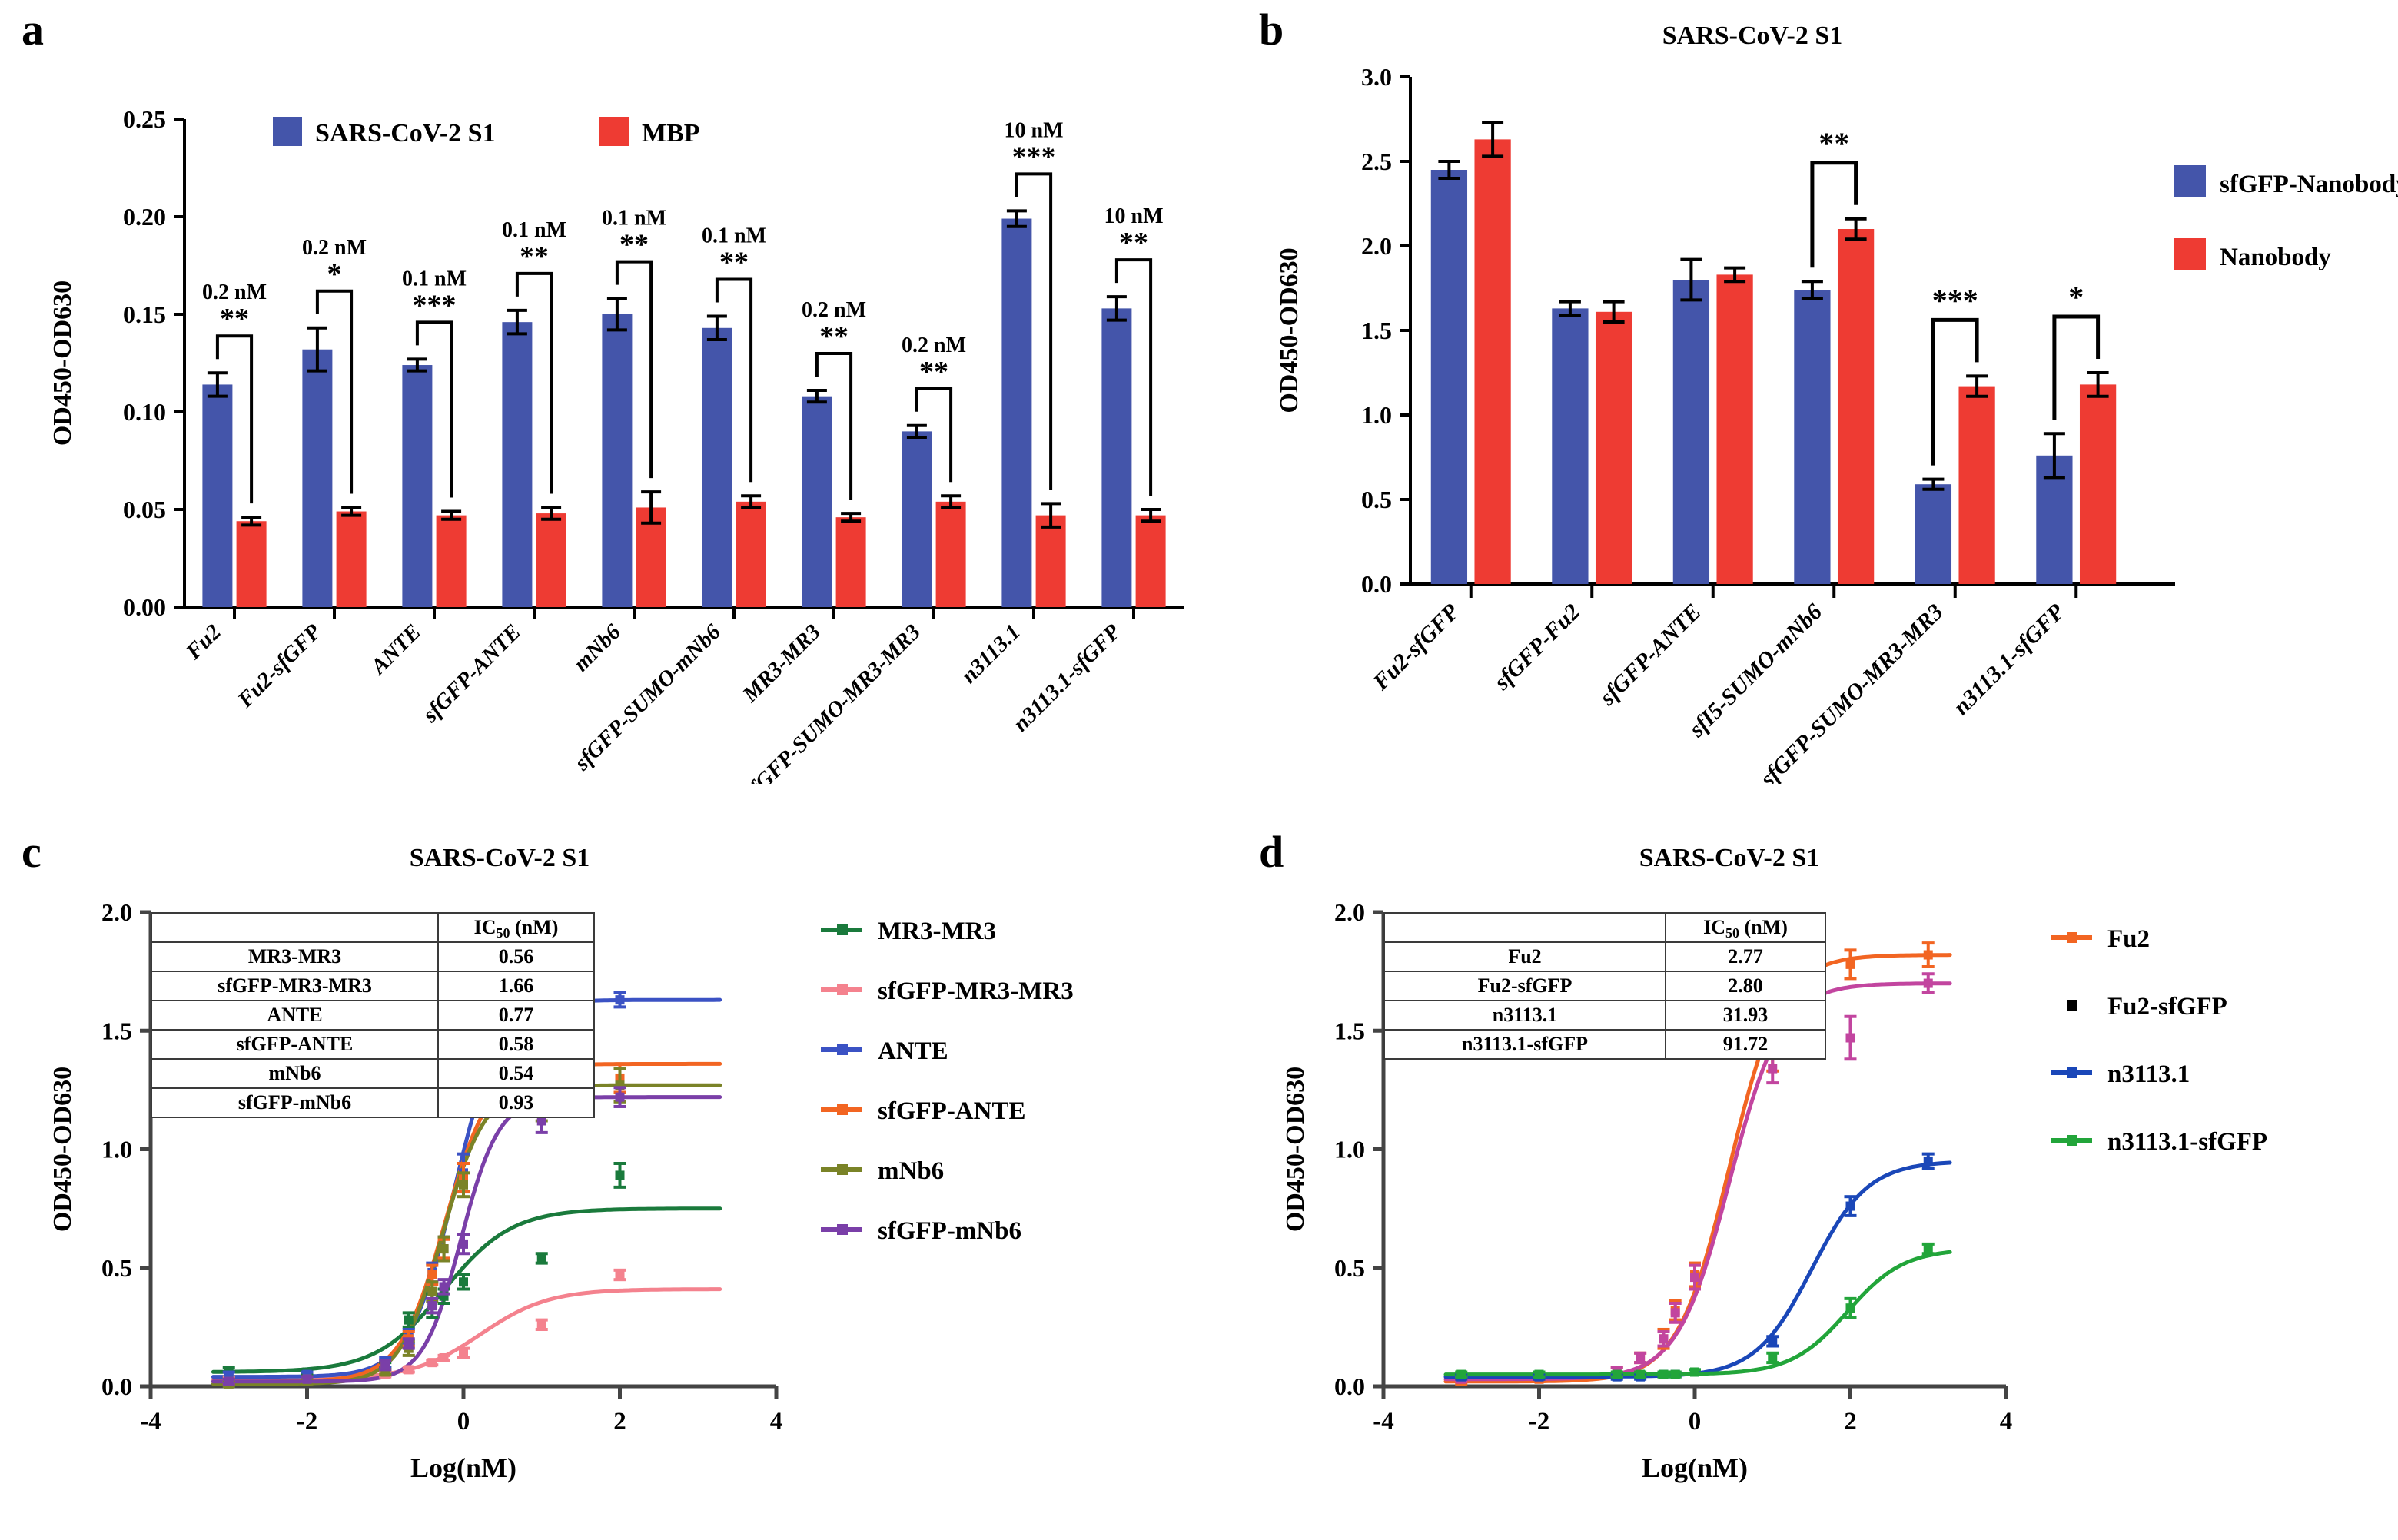 The image size is (2398, 1540). What do you see at coordinates (1604, 957) in the screenshot?
I see `table-row: Fu2 2.77` at bounding box center [1604, 957].